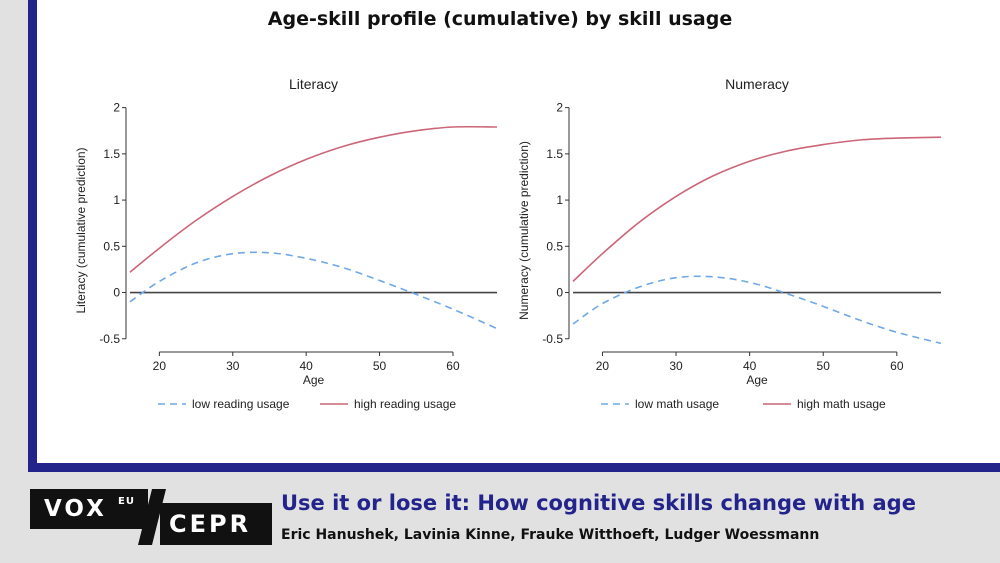 Image resolution: width=1000 pixels, height=563 pixels. What do you see at coordinates (81, 230) in the screenshot?
I see `y-axis-title: Literacy (cumulative prediction)` at bounding box center [81, 230].